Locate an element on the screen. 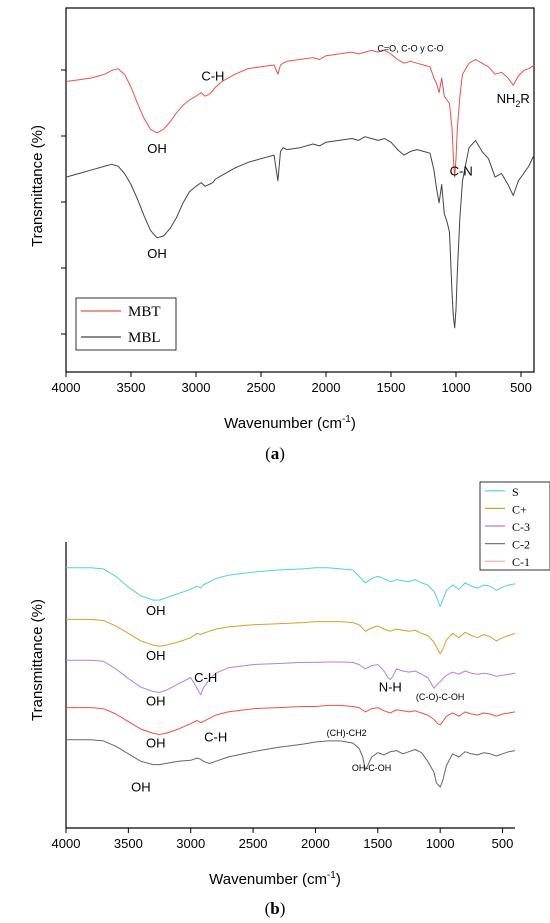 This screenshot has width=550, height=923. annotation-sub: 2 is located at coordinates (517, 104).